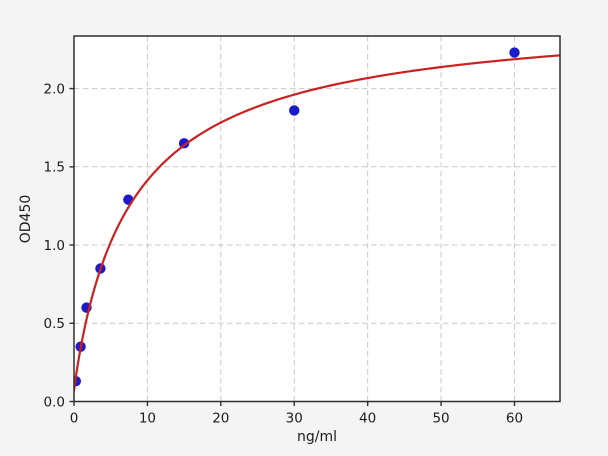 This screenshot has width=608, height=456. What do you see at coordinates (514, 419) in the screenshot?
I see `x-tick-label: 60` at bounding box center [514, 419].